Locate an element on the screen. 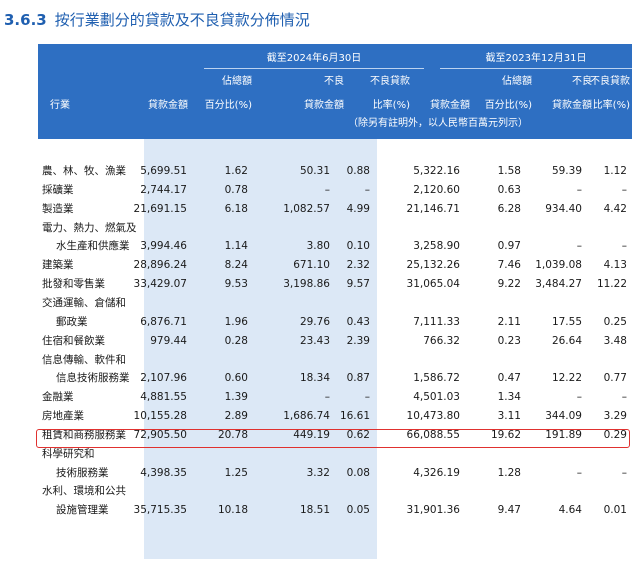  npl-ratio-2024-cell: 2.32 is located at coordinates (358, 265).